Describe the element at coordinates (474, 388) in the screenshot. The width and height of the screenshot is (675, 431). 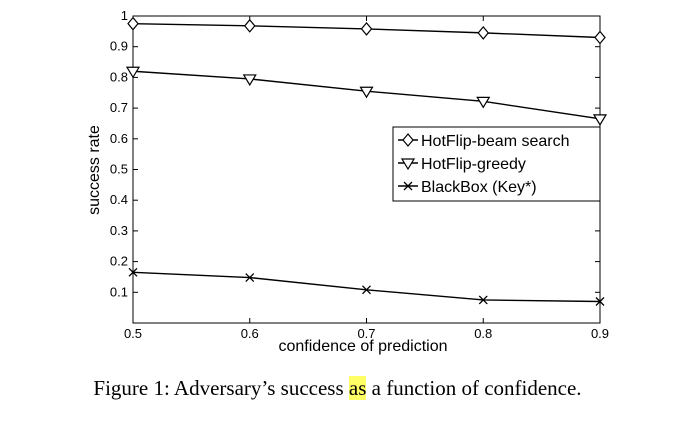
I see `caption-text-end: a function of confidence.` at that location.